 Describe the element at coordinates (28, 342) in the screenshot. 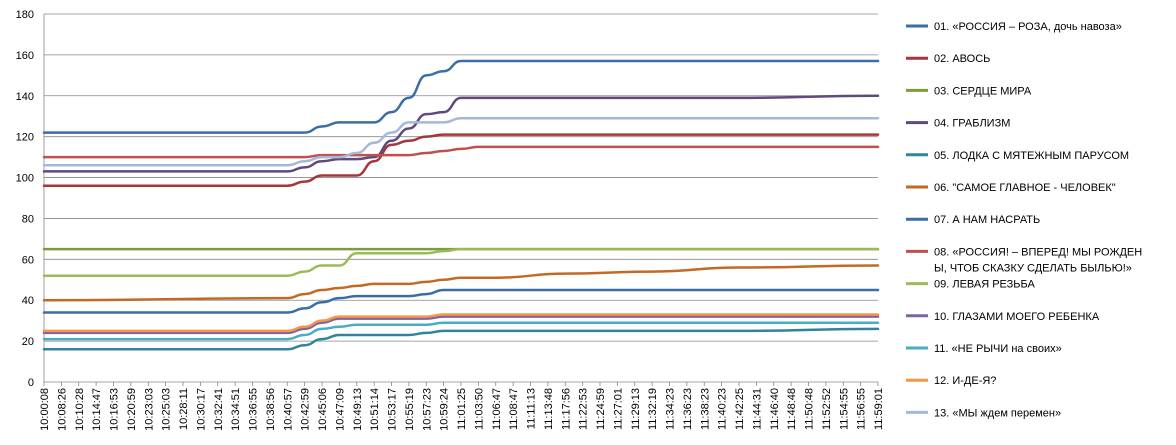

I see `y-tick-label: 20` at that location.